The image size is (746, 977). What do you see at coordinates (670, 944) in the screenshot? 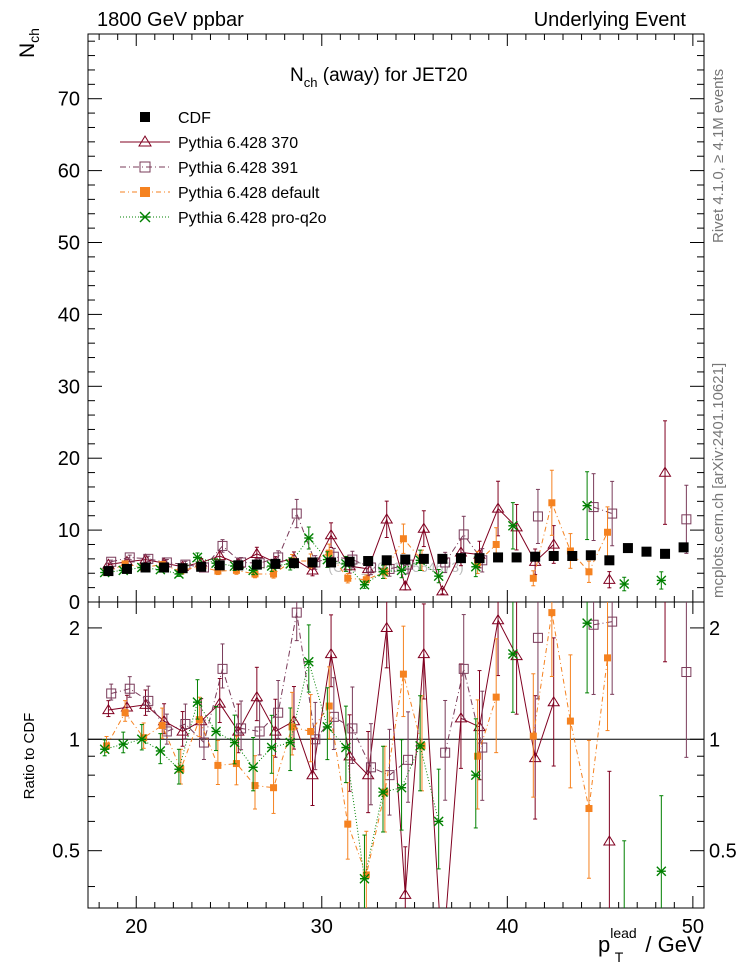
I see `x-axis-label-unit: / GeV` at bounding box center [670, 944].